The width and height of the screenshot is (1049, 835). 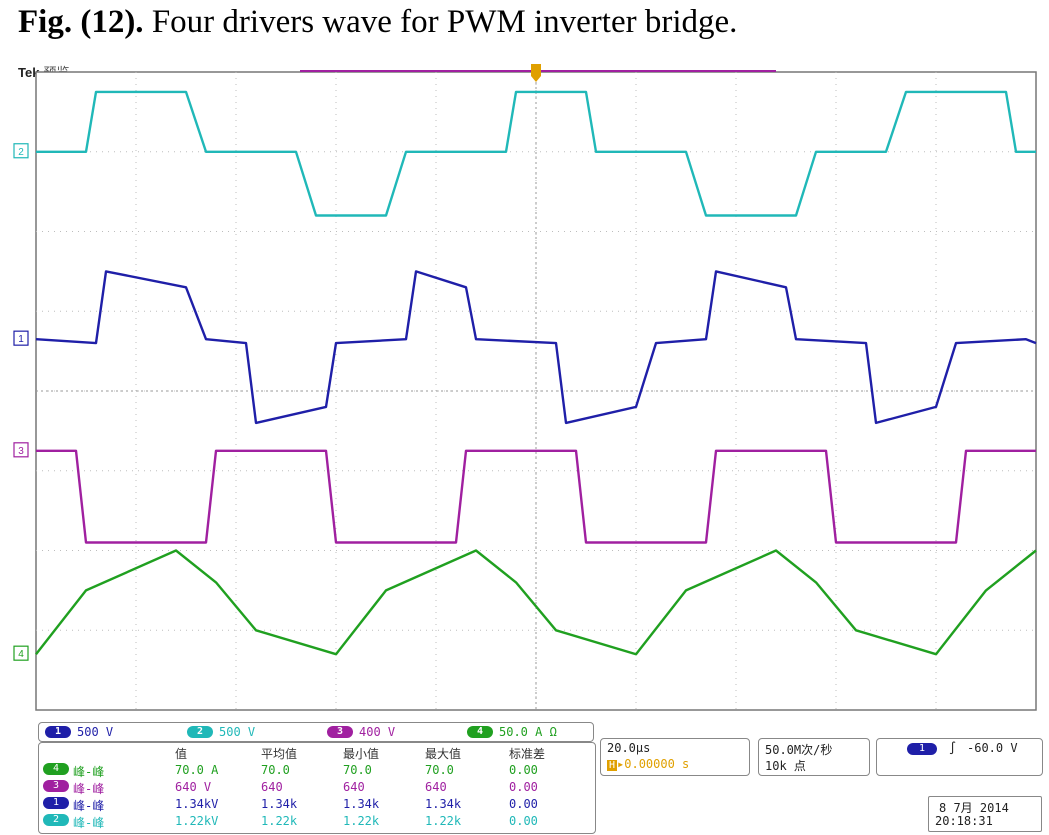 I want to click on trigger-level: -60.0 V, so click(x=992, y=748).